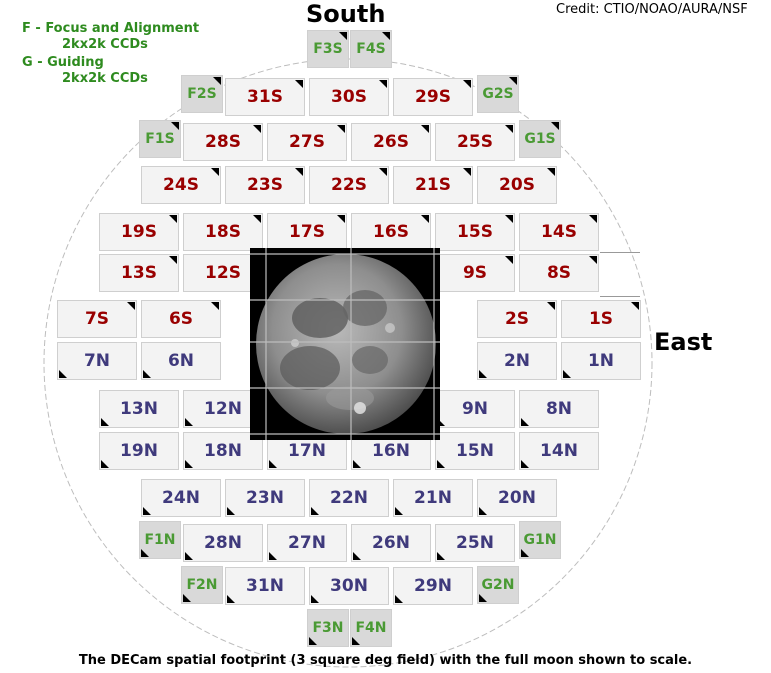 The width and height of the screenshot is (771, 673). I want to click on ccd-label: F3N, so click(328, 628).